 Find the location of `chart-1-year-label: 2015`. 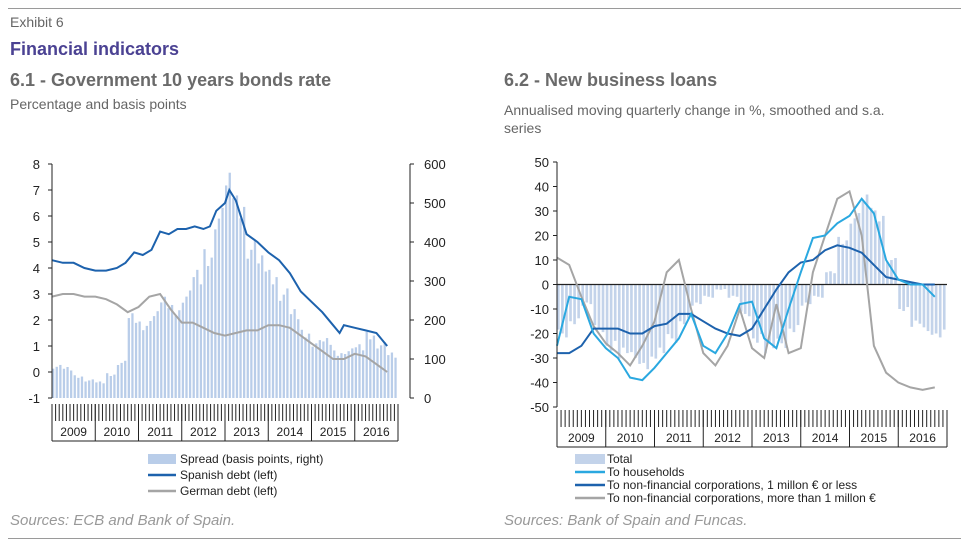

chart-1-year-label: 2015 is located at coordinates (333, 432).